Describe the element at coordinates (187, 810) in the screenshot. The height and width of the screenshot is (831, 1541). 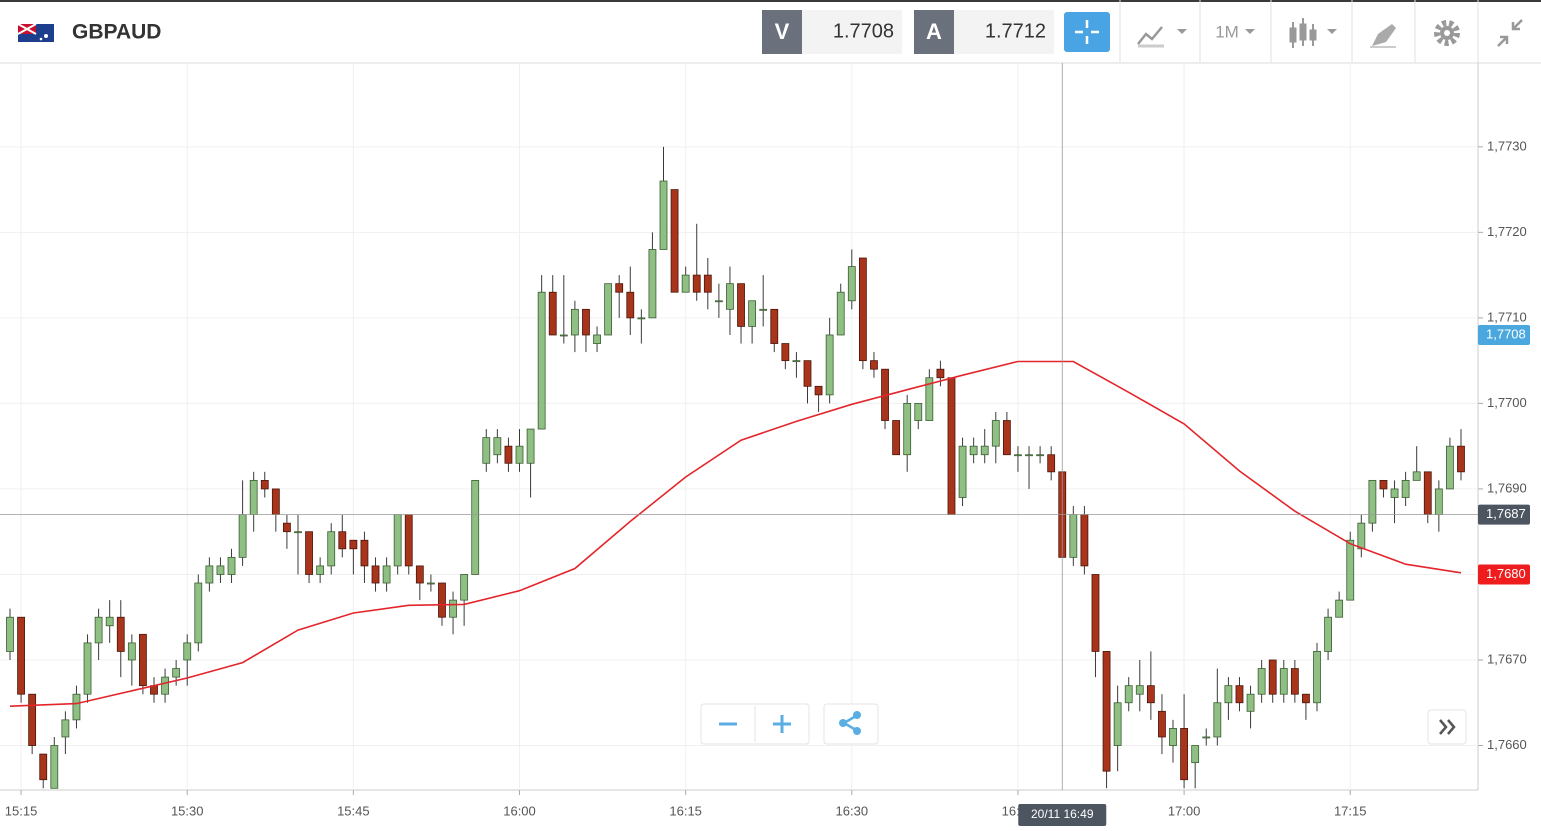
I see `x-tick-label: 15:30` at that location.